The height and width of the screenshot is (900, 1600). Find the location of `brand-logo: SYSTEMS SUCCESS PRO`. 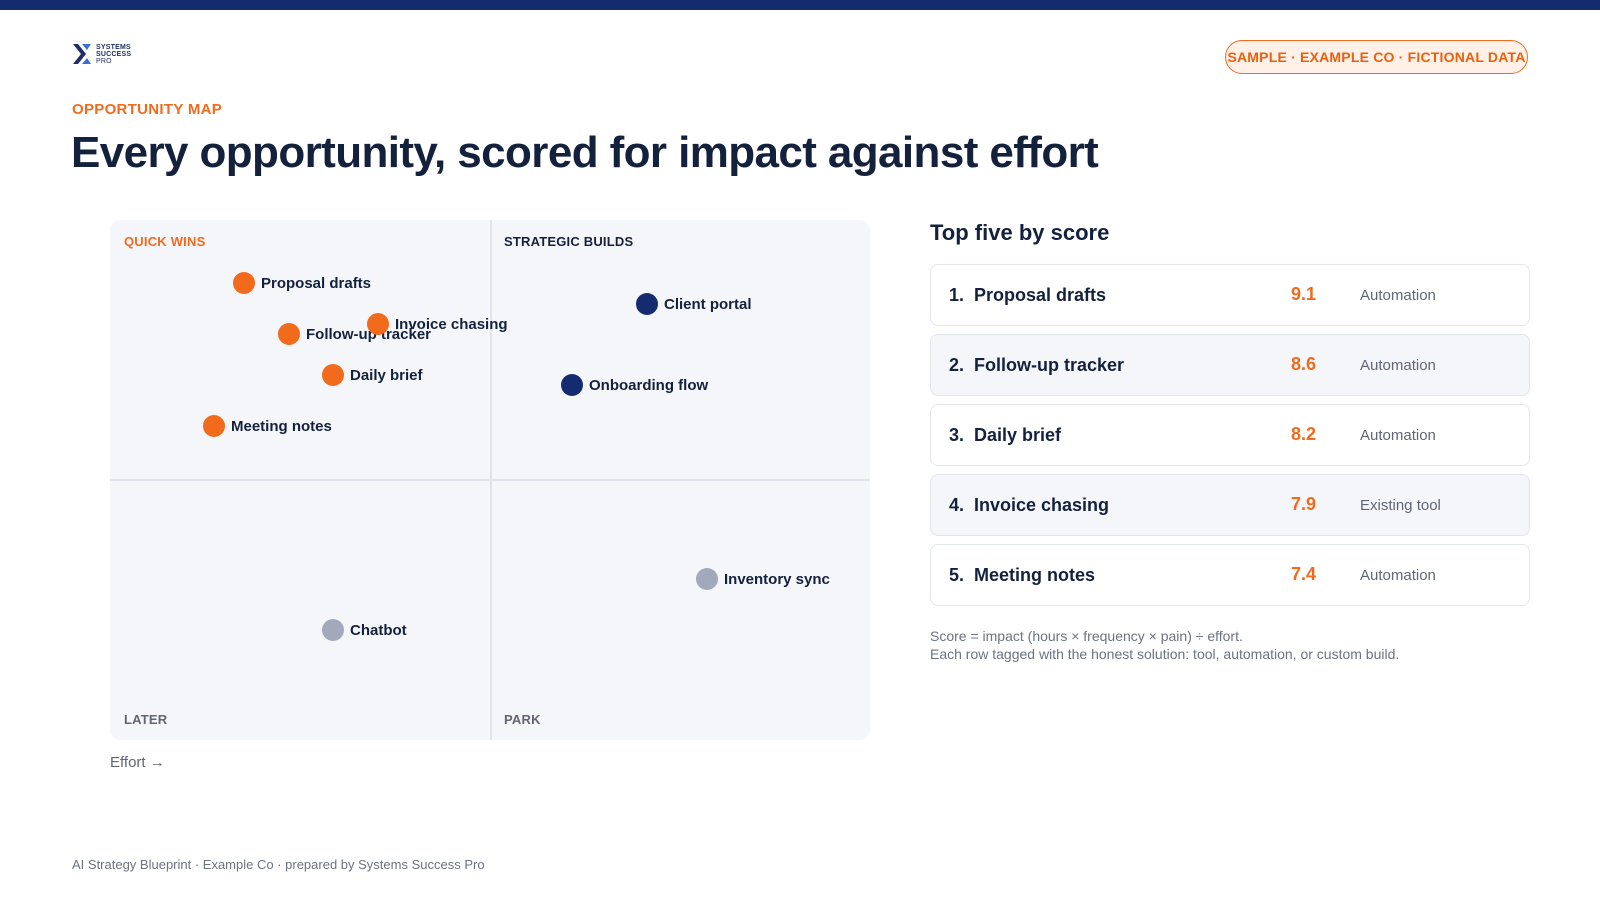

brand-logo: SYSTEMS SUCCESS PRO is located at coordinates (101, 54).